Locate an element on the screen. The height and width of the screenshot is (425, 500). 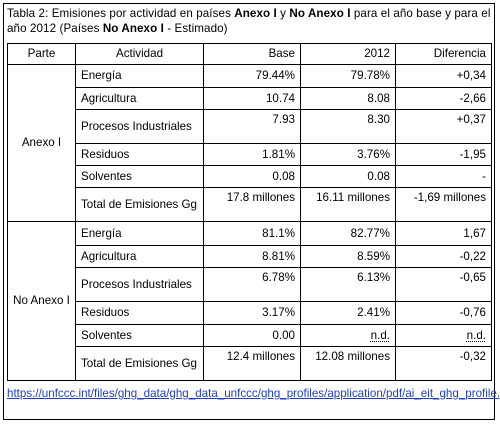
caption-text: y is located at coordinates (283, 13).